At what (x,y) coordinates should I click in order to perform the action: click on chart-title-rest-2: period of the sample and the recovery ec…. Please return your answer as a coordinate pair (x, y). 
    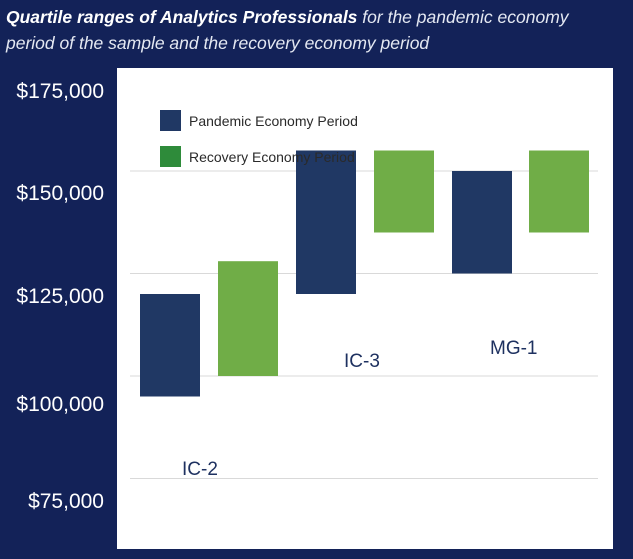
    Looking at the image, I should click on (218, 43).